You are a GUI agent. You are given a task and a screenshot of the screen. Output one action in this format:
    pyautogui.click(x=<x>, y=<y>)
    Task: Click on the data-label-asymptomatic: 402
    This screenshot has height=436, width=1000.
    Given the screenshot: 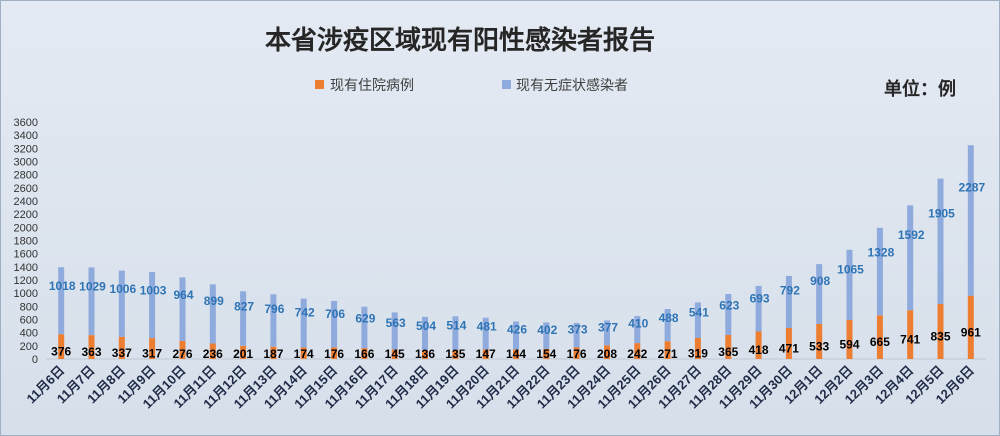 What is the action you would take?
    pyautogui.click(x=547, y=330)
    